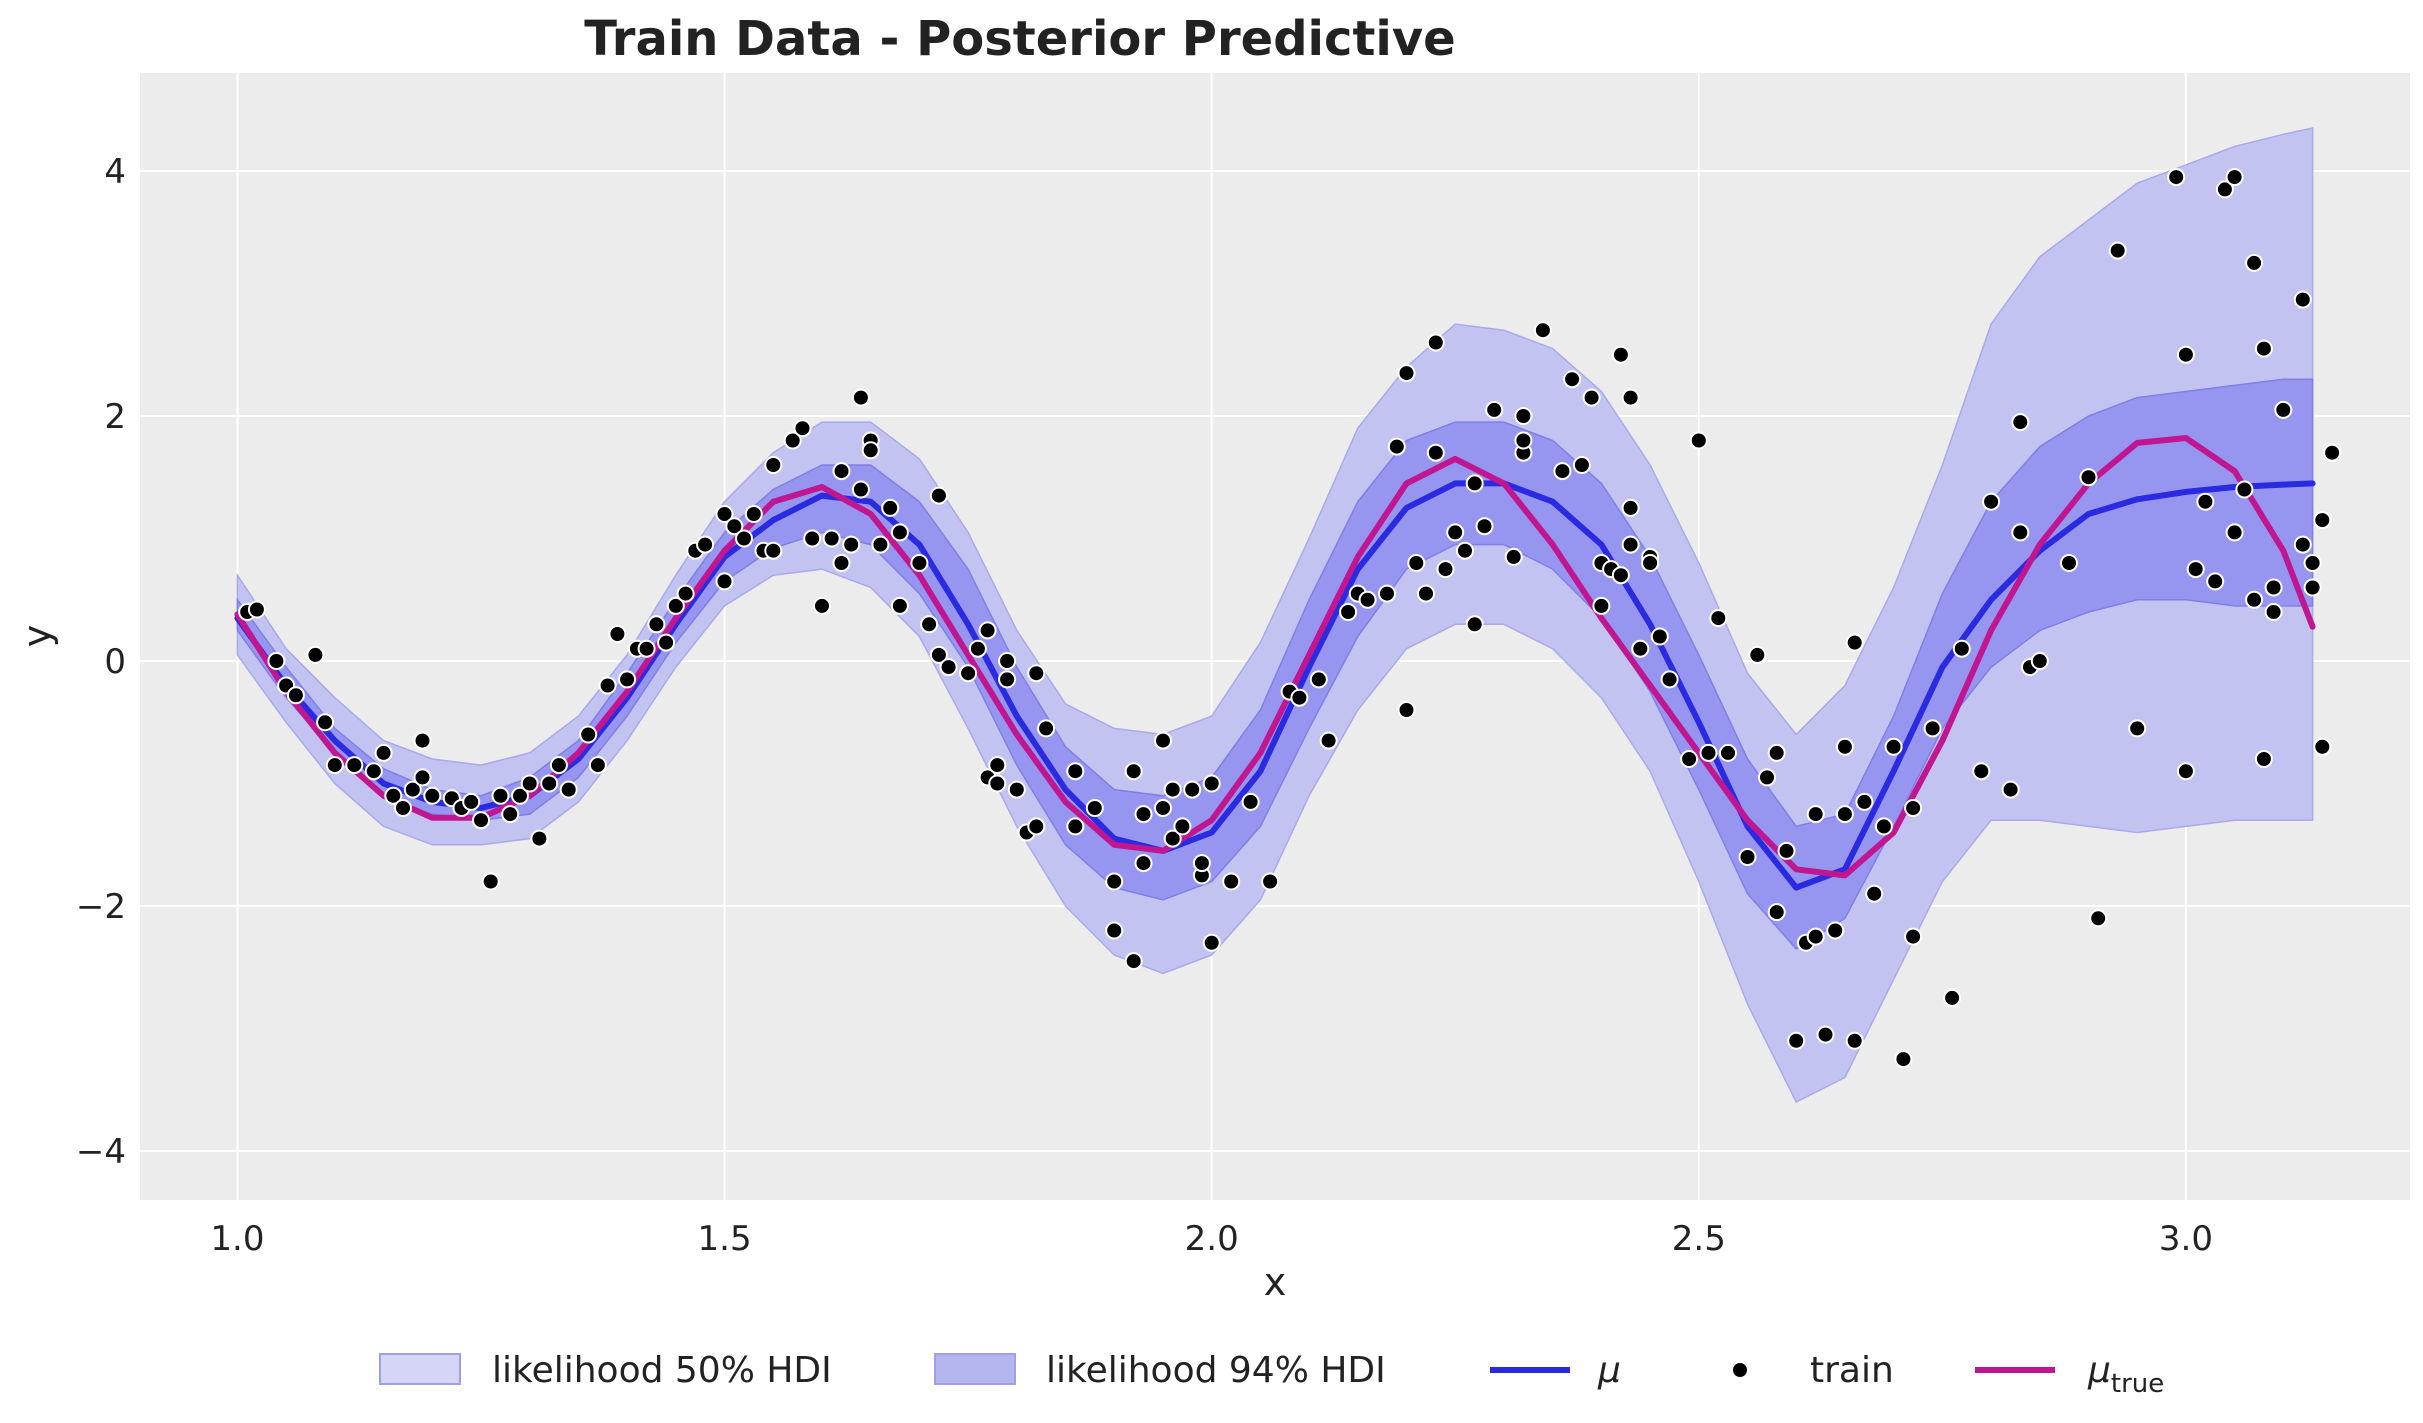 The image size is (2423, 1423). Describe the element at coordinates (101, 662) in the screenshot. I see `y-axis-ticks: −4 −2 0 2 4` at that location.